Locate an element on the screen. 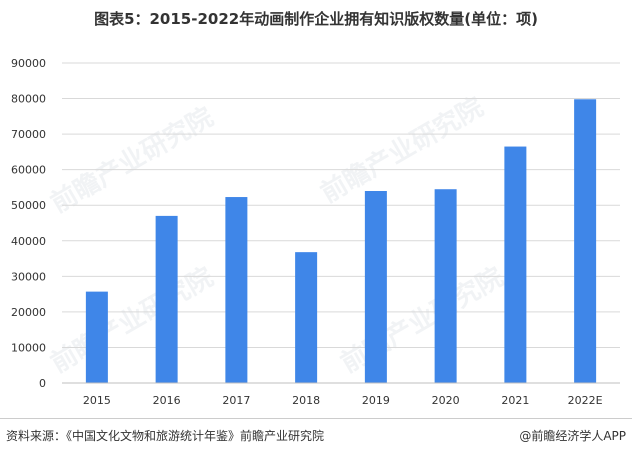  y-tick-label: 80000 is located at coordinates (28, 99).